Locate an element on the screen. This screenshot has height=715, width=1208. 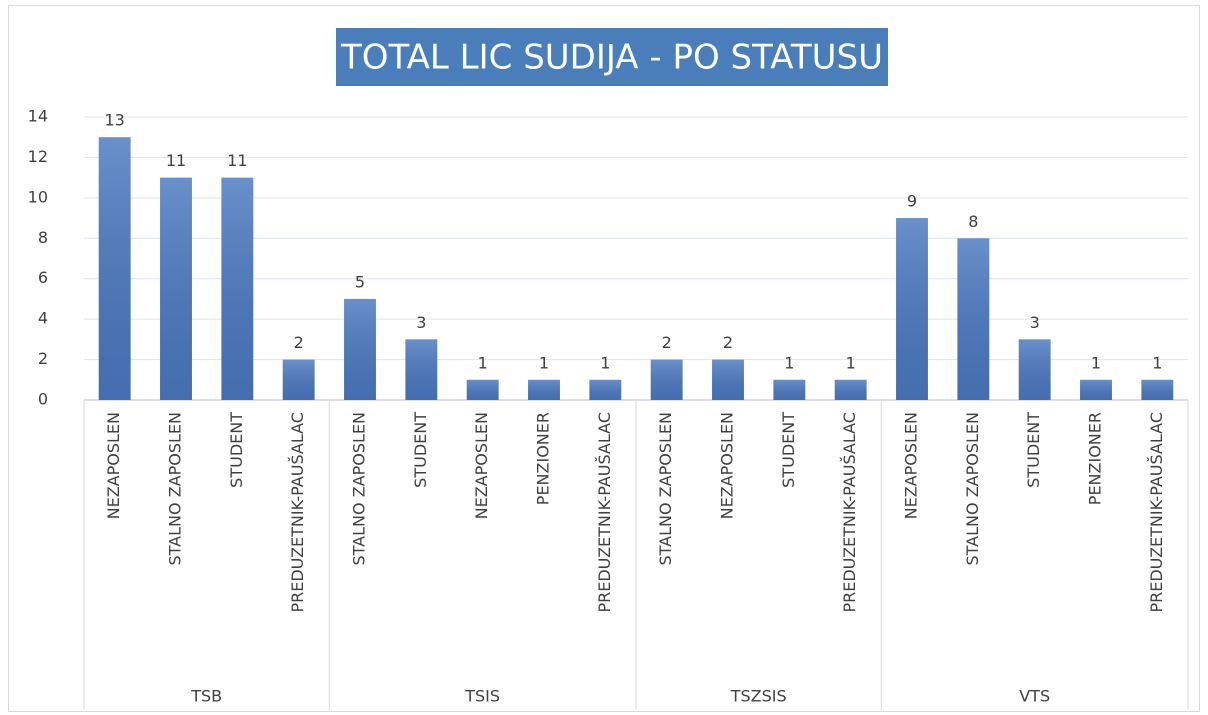
y-tick-label: 8 is located at coordinates (43, 237).